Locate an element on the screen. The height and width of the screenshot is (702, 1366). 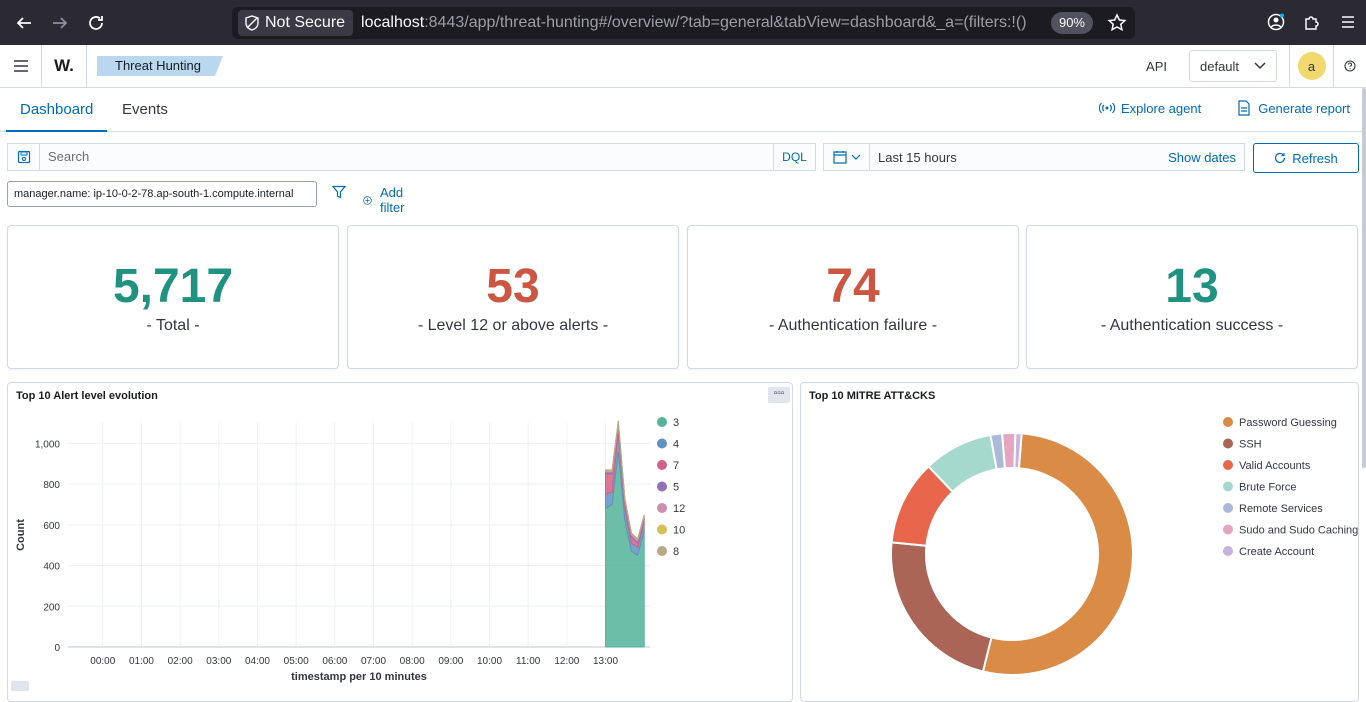
legend-label: Sudo and Sudo Caching is located at coordinates (1298, 531).